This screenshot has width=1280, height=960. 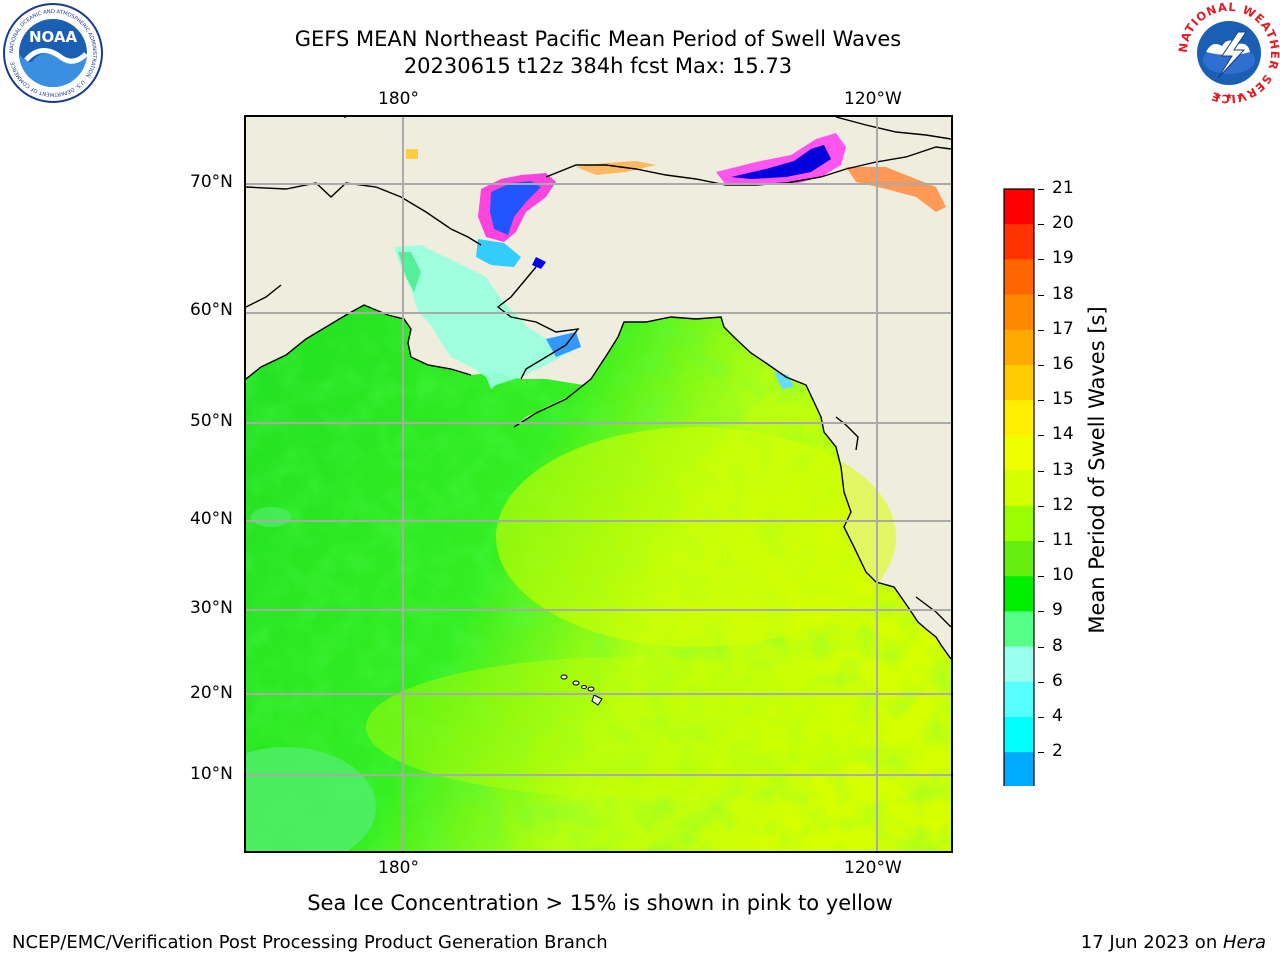 I want to click on lon-label-top-180: 180°, so click(x=398, y=99).